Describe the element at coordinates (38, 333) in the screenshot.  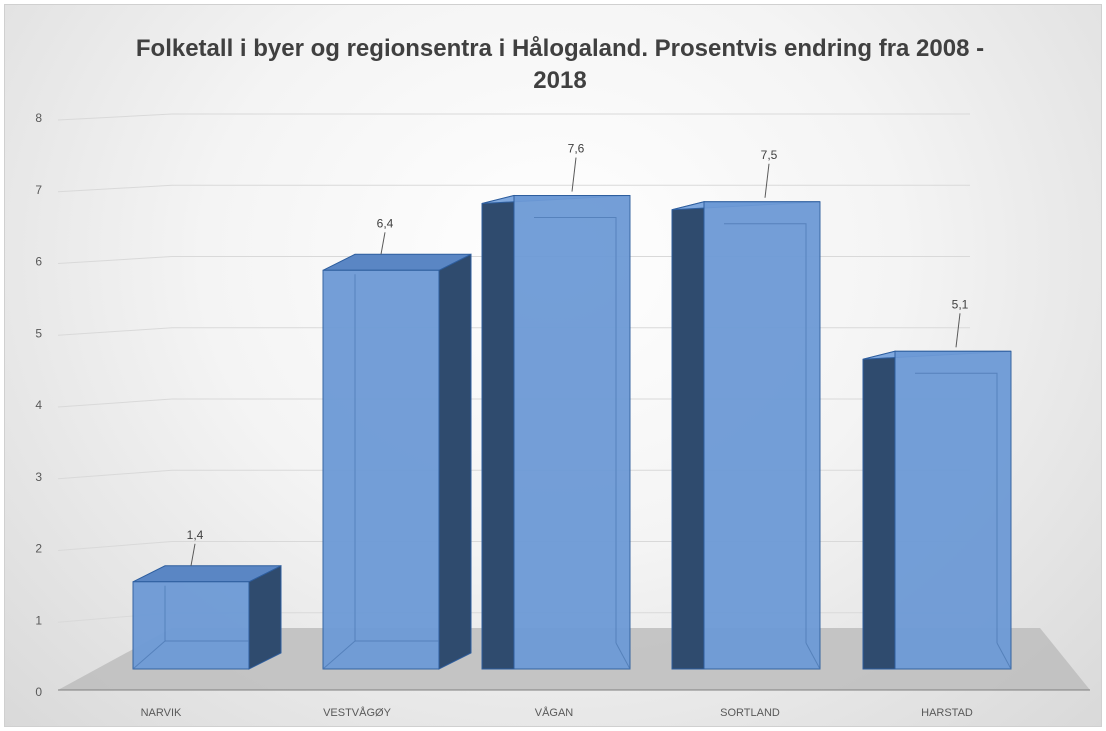
I see `y-tick-label: 5` at that location.